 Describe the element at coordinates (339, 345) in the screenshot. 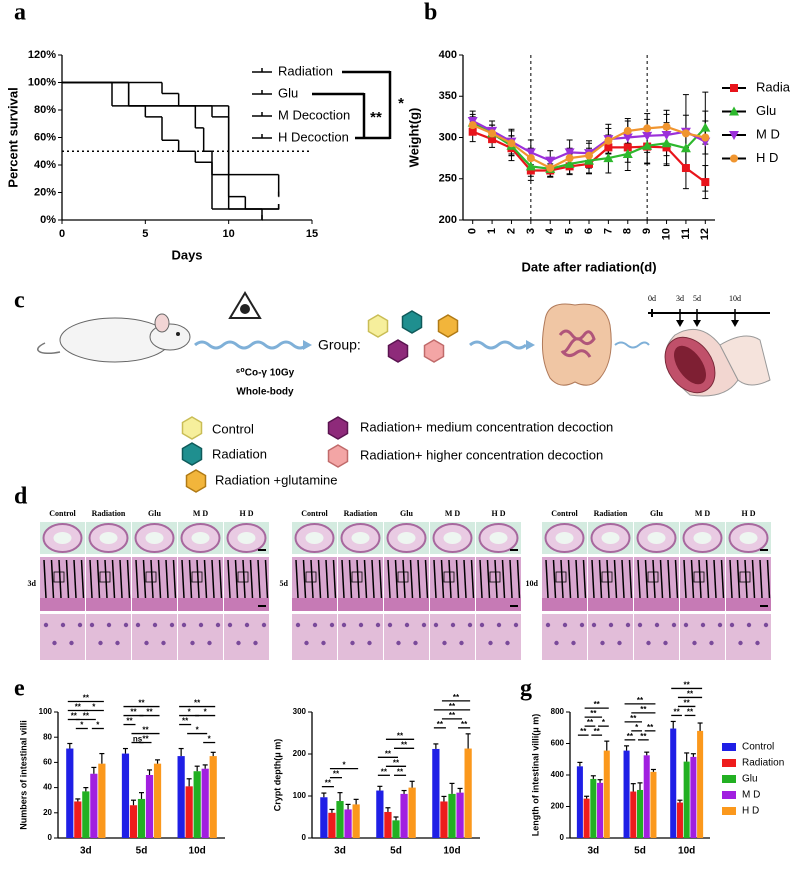

I see `group-label: Group:` at that location.